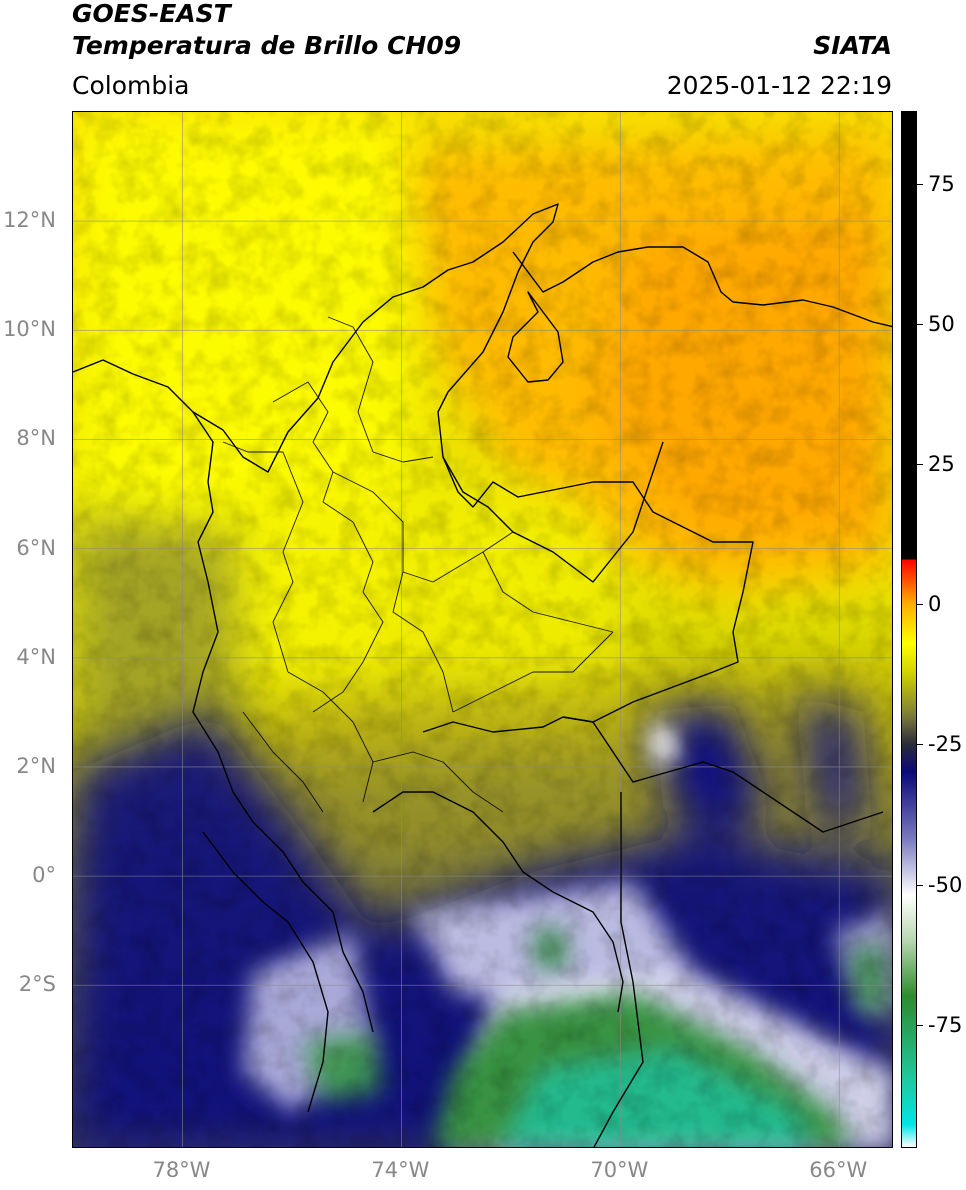 This screenshot has width=966, height=1190. I want to click on longitude-tick-label: 66°W, so click(838, 1170).